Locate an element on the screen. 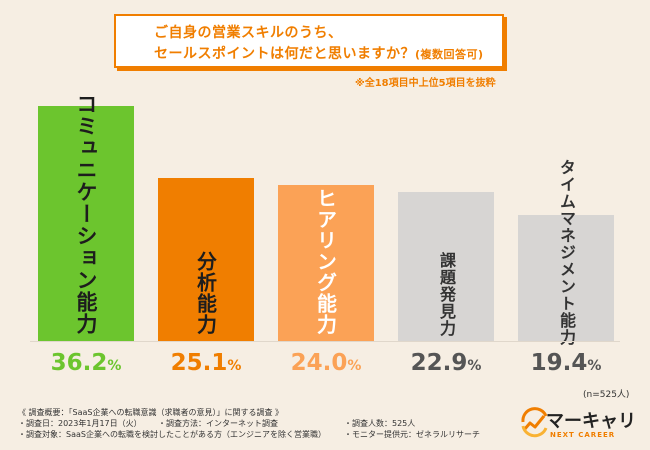 This screenshot has height=450, width=650. value-number: 19.4 is located at coordinates (559, 363).